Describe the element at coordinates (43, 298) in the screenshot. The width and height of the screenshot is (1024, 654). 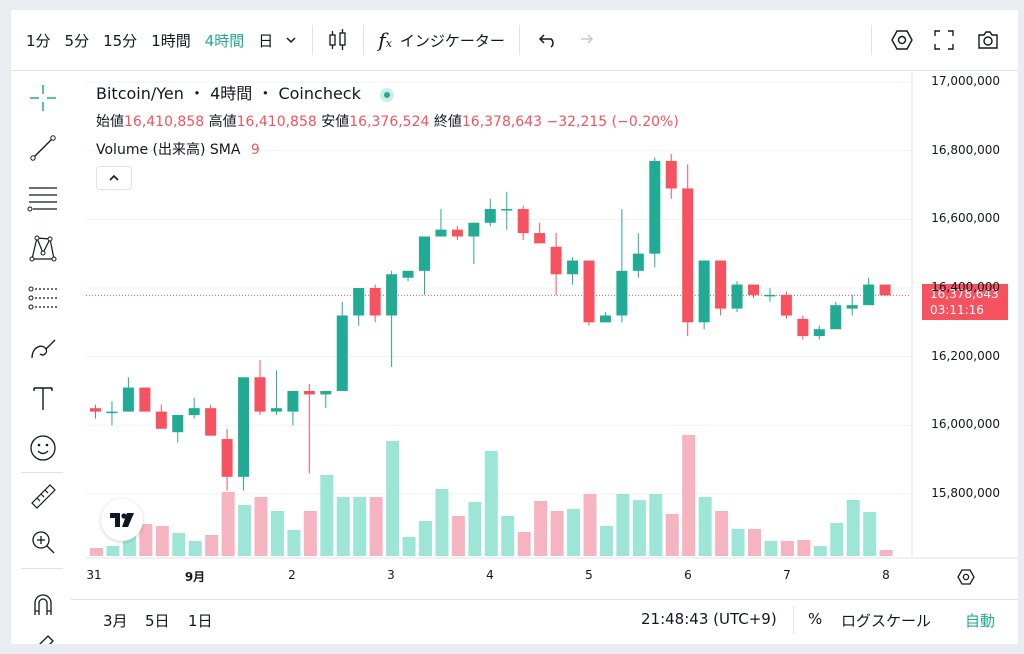
I see `prediction-measure-icon` at that location.